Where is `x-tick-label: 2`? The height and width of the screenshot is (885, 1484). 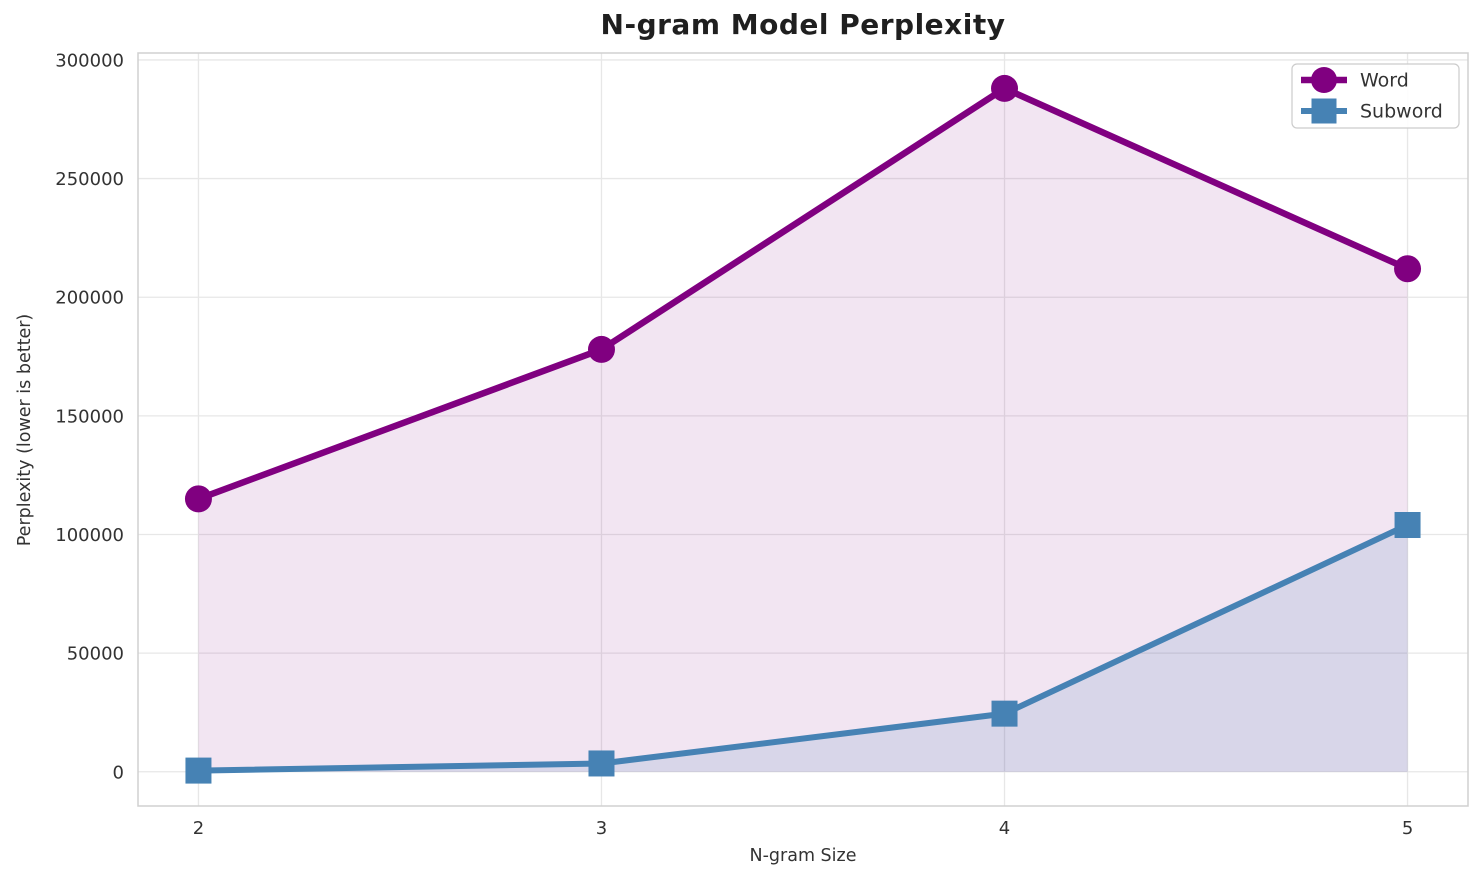
x-tick-label: 2 is located at coordinates (198, 828).